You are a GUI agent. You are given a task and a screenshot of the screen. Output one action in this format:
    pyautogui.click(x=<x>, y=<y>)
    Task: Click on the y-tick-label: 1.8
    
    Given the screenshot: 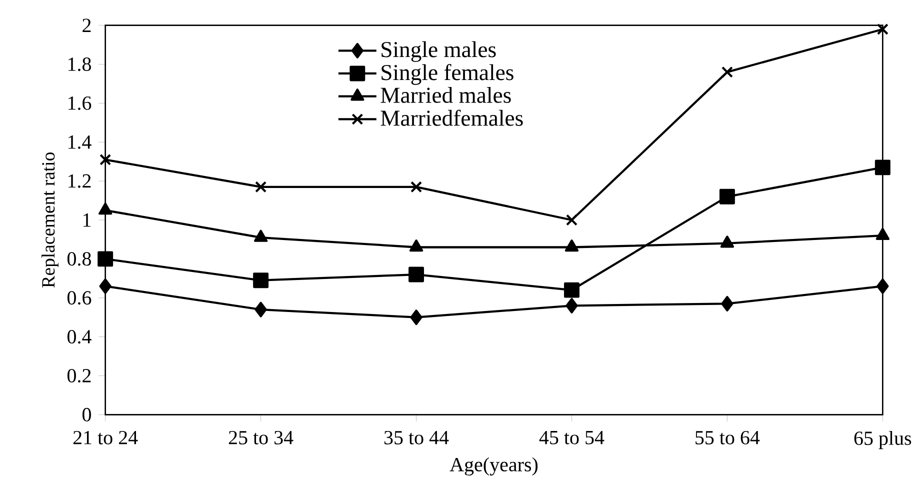 What is the action you would take?
    pyautogui.click(x=79, y=64)
    